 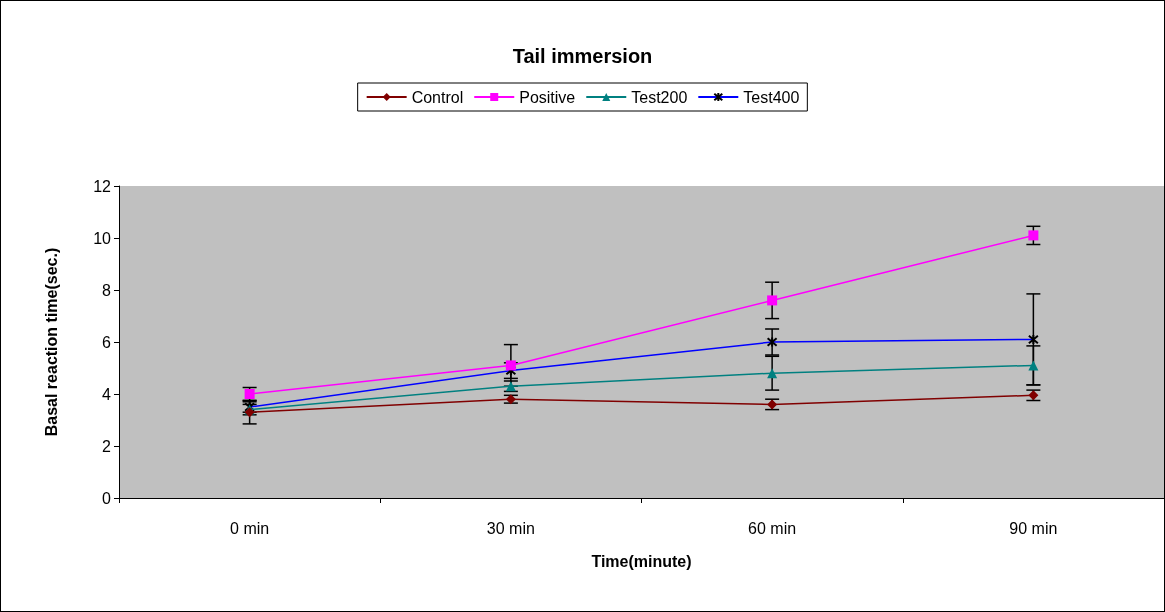 I want to click on y-axis-title: Basal reaction time(sec.), so click(x=51, y=342).